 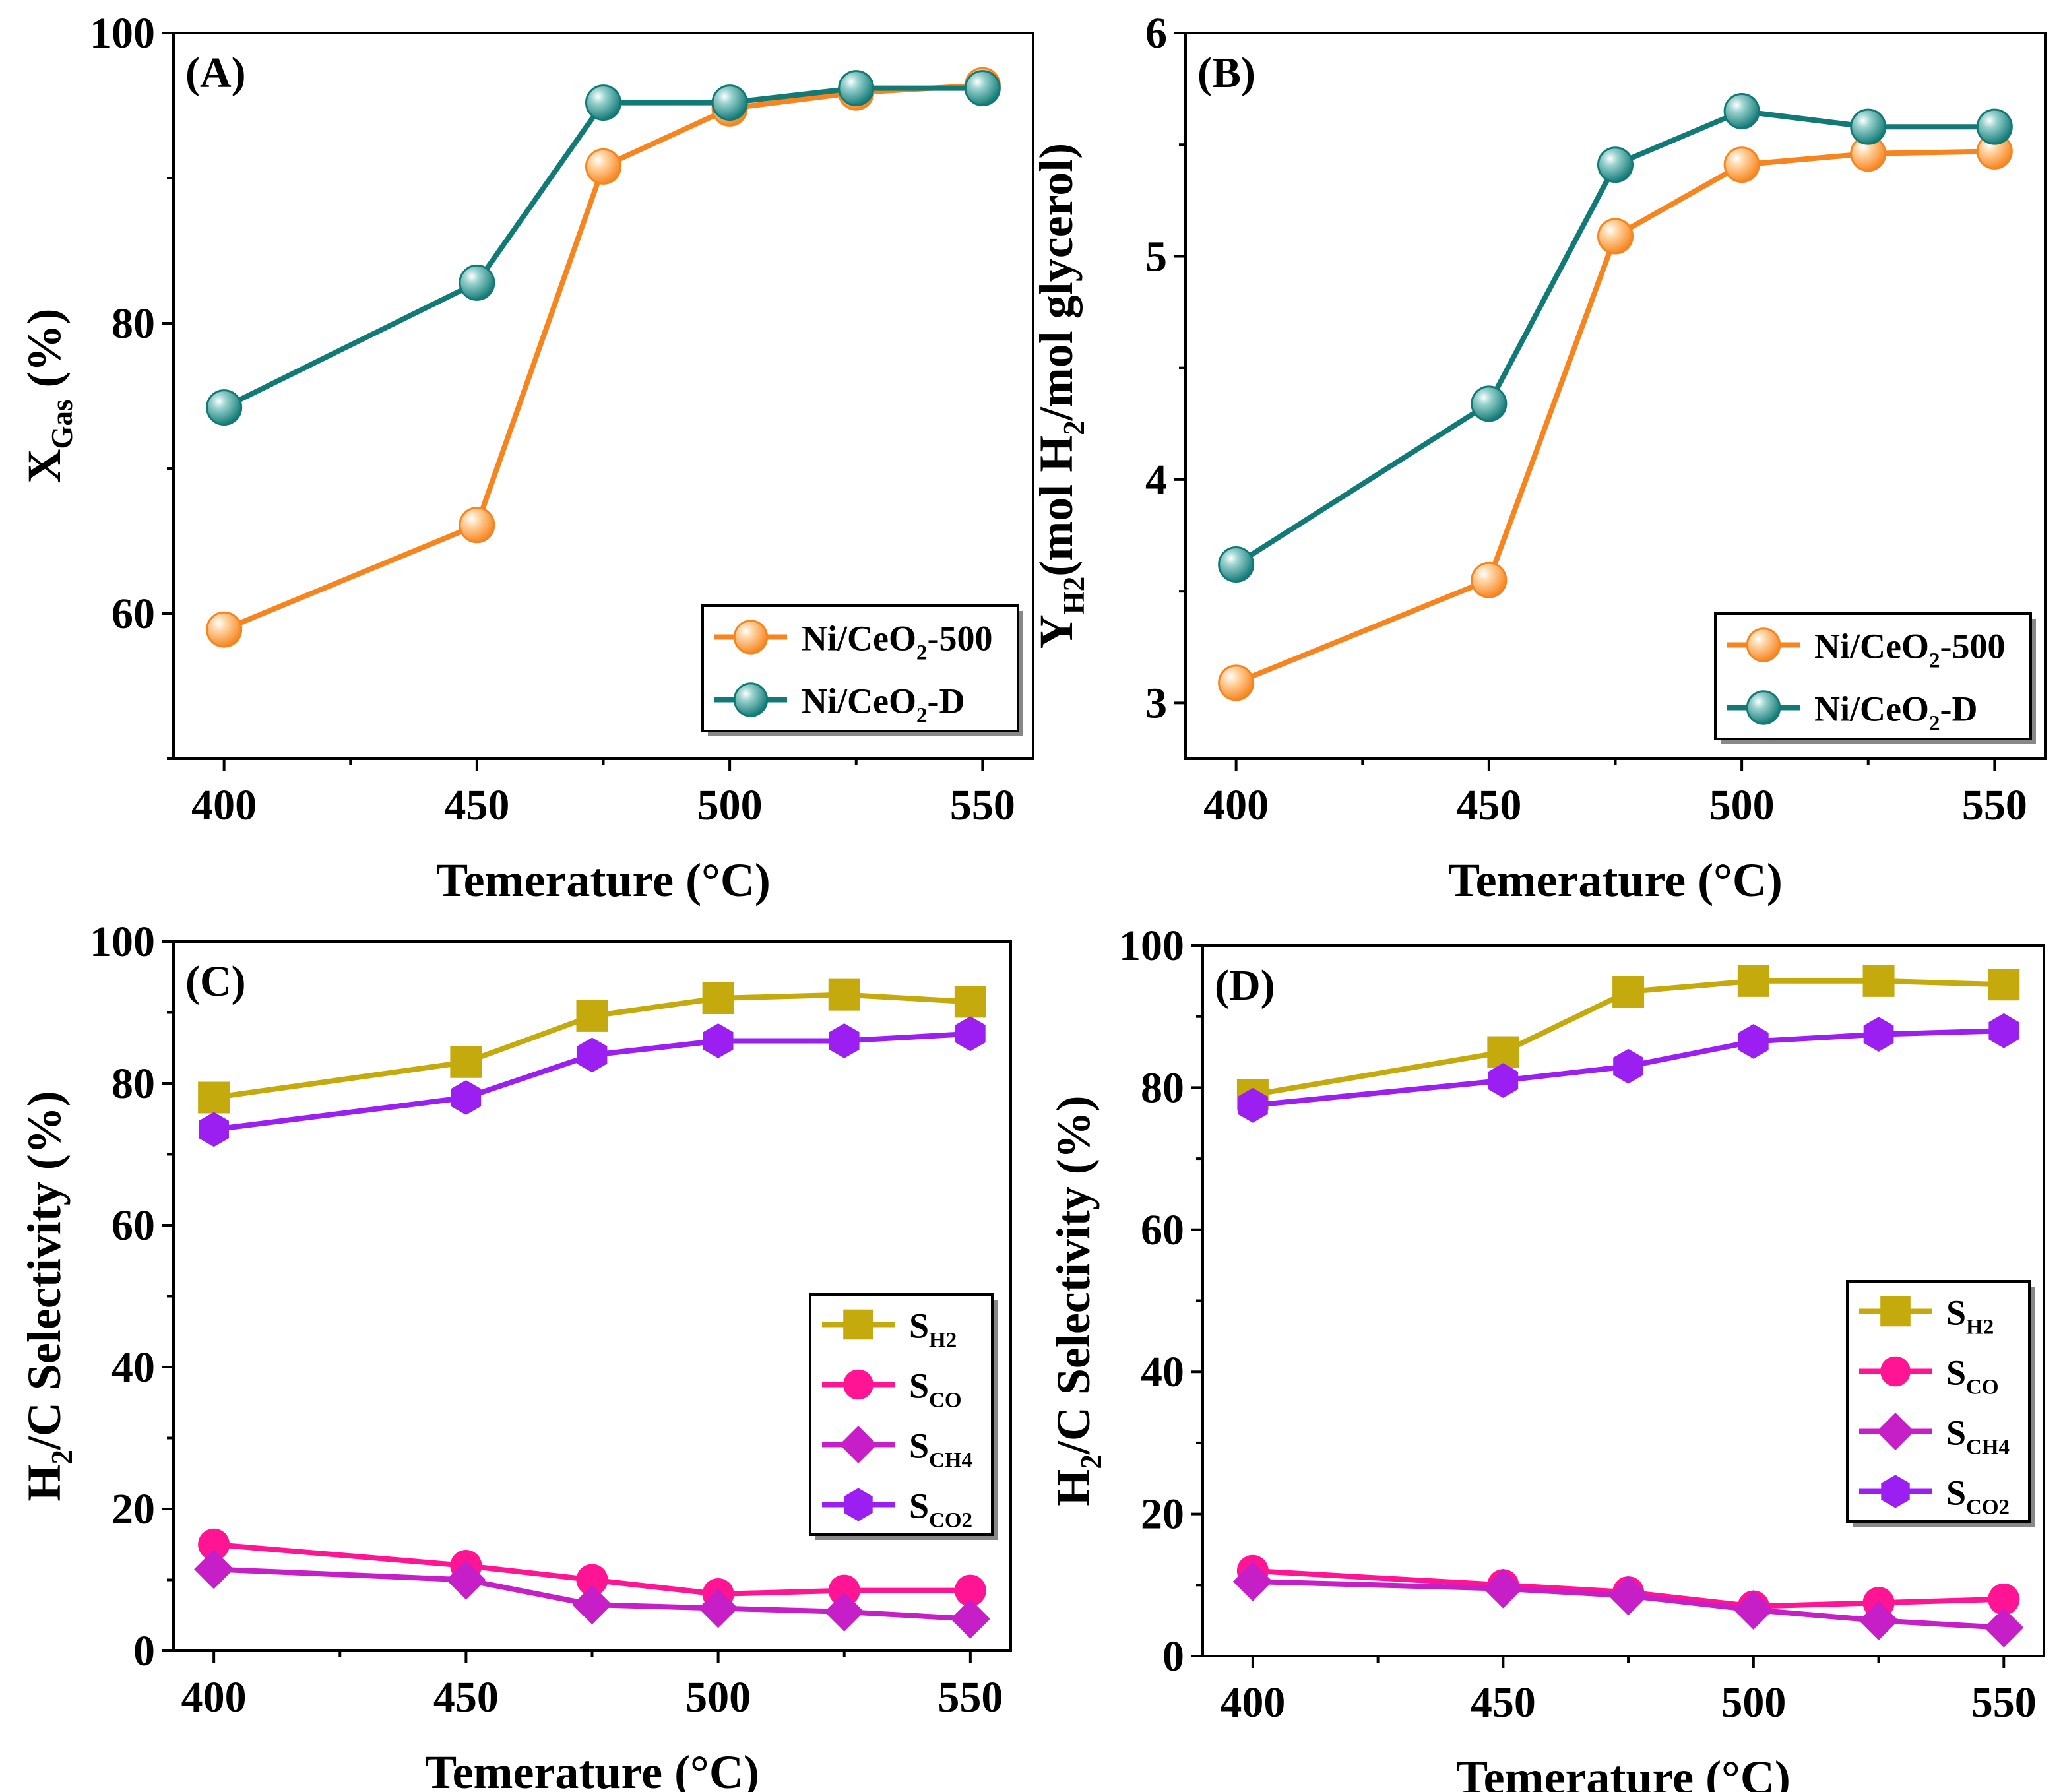 What do you see at coordinates (1074, 1487) in the screenshot?
I see `label-part-main: H` at bounding box center [1074, 1487].